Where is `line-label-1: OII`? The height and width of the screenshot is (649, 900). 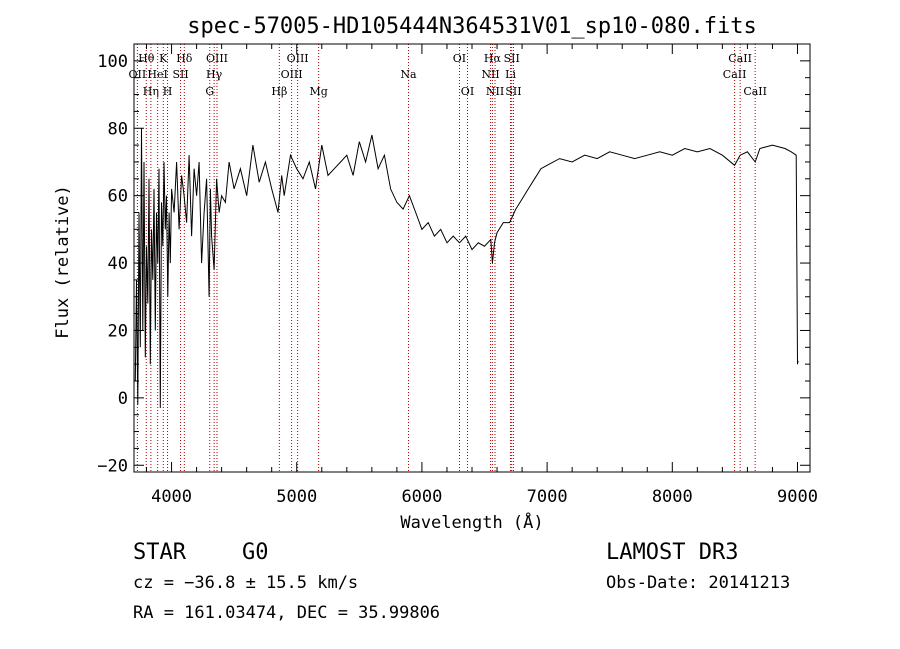
line-label-1: OII is located at coordinates (138, 74).